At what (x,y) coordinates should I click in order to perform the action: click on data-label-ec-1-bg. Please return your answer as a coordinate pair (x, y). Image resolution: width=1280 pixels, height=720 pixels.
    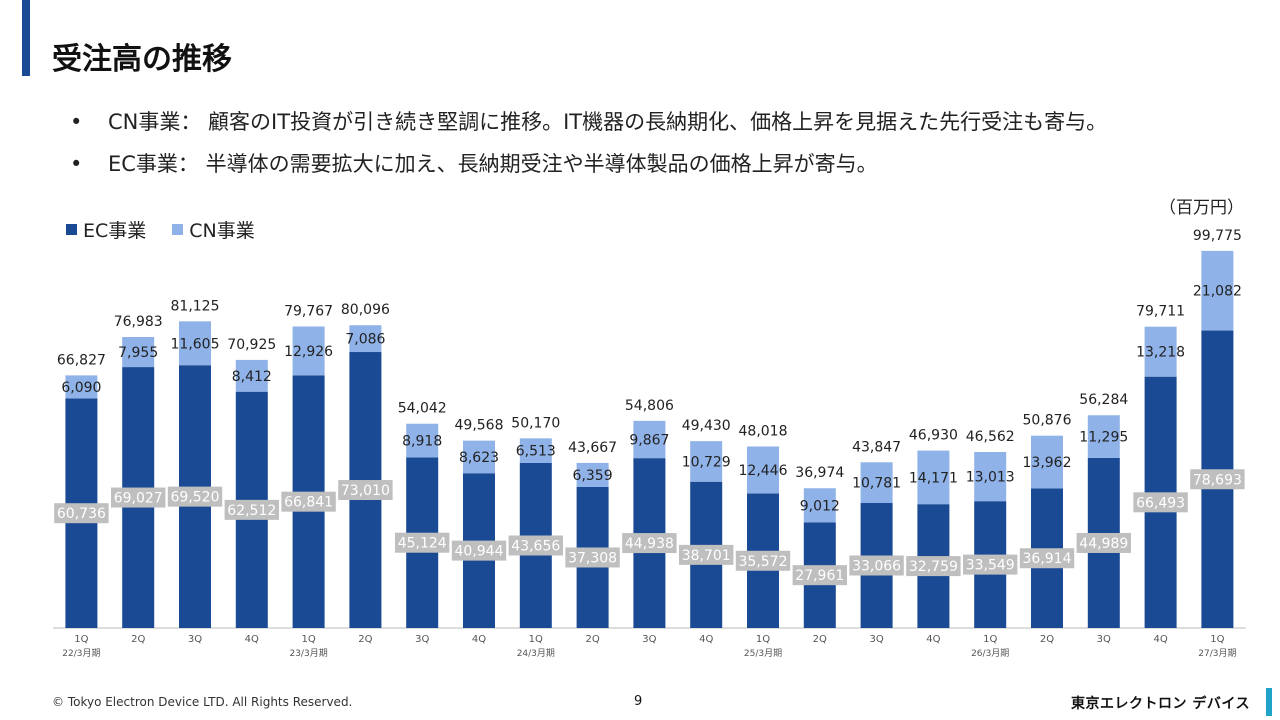
    Looking at the image, I should click on (138, 497).